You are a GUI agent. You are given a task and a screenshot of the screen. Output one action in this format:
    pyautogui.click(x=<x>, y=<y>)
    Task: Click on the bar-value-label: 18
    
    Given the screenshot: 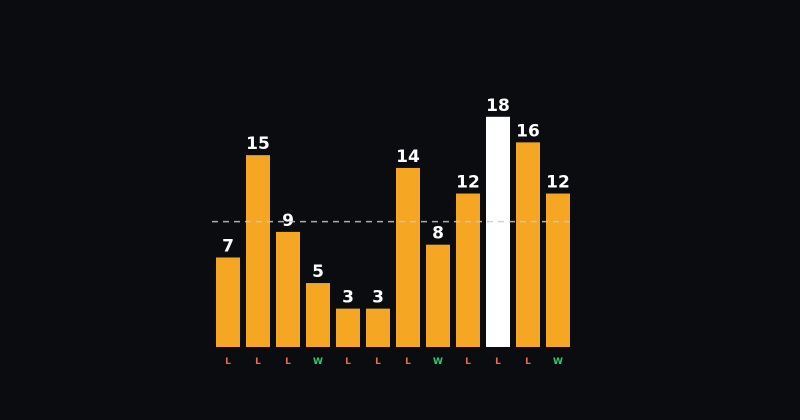 What is the action you would take?
    pyautogui.click(x=498, y=106)
    